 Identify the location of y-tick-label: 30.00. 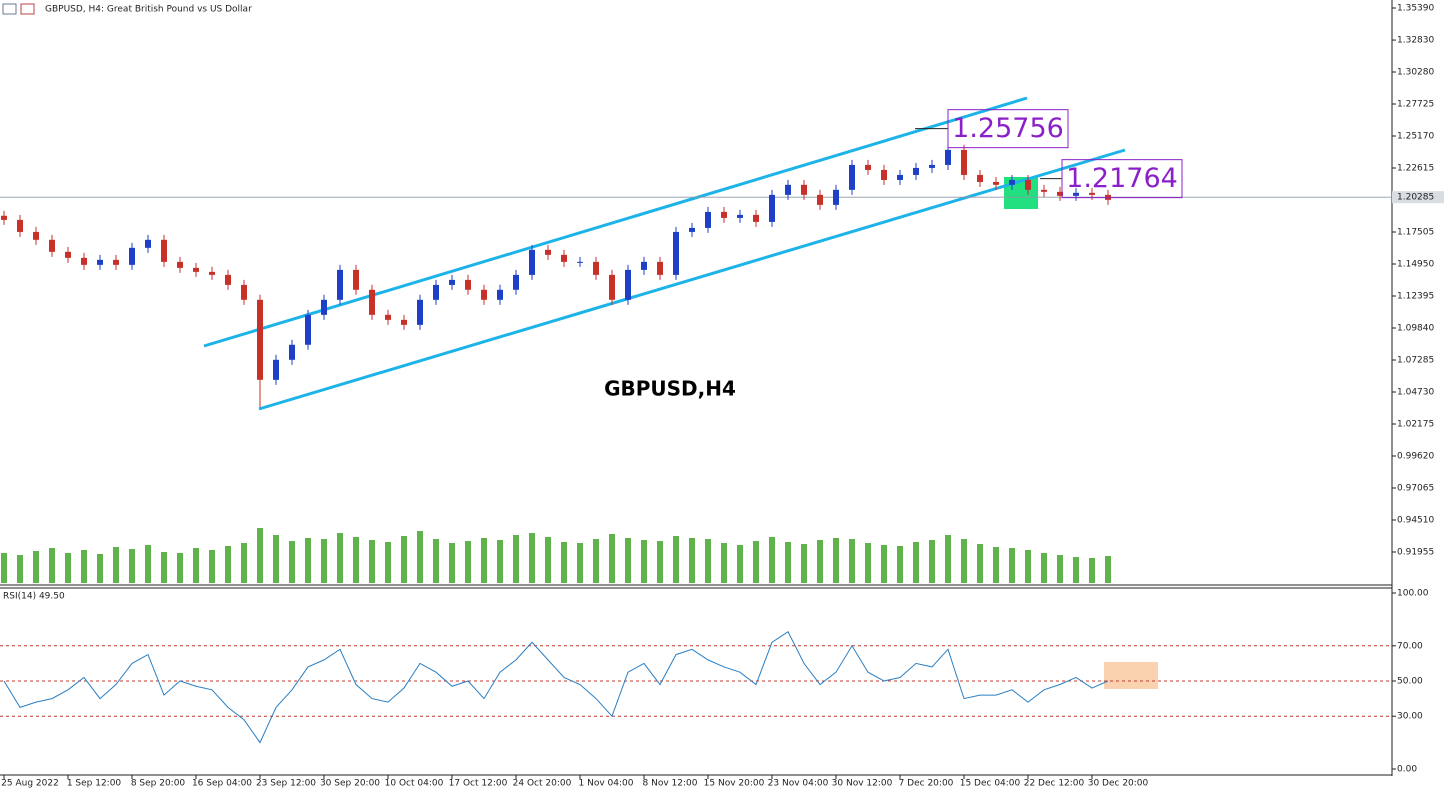
(1410, 717).